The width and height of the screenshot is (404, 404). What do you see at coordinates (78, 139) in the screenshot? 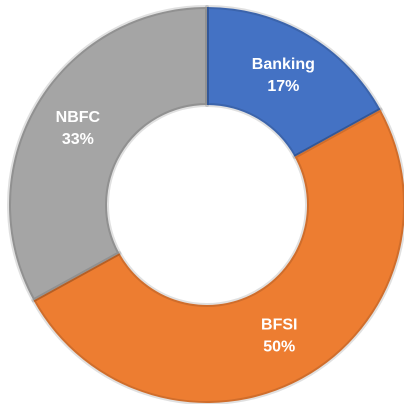
I see `slice-value-label: 33%` at bounding box center [78, 139].